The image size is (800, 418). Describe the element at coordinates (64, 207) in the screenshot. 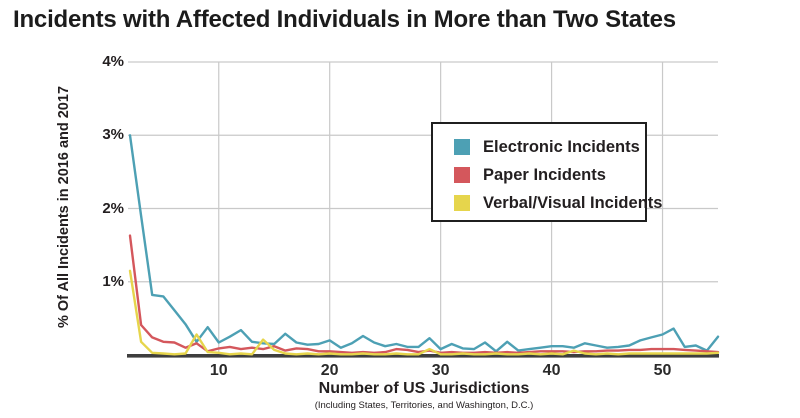

I see `y-axis-title: % Of All Incidents in 2016 and 2017` at that location.